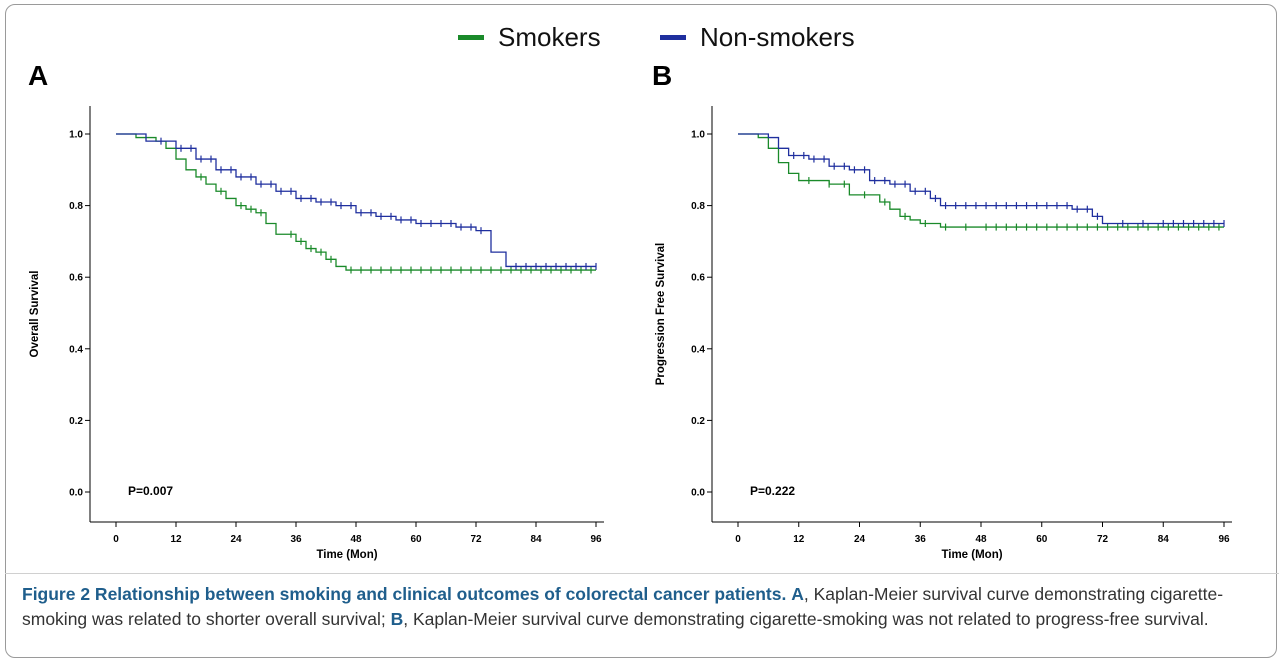  I want to click on y-tick-label-a-5: 1.0, so click(76, 135).